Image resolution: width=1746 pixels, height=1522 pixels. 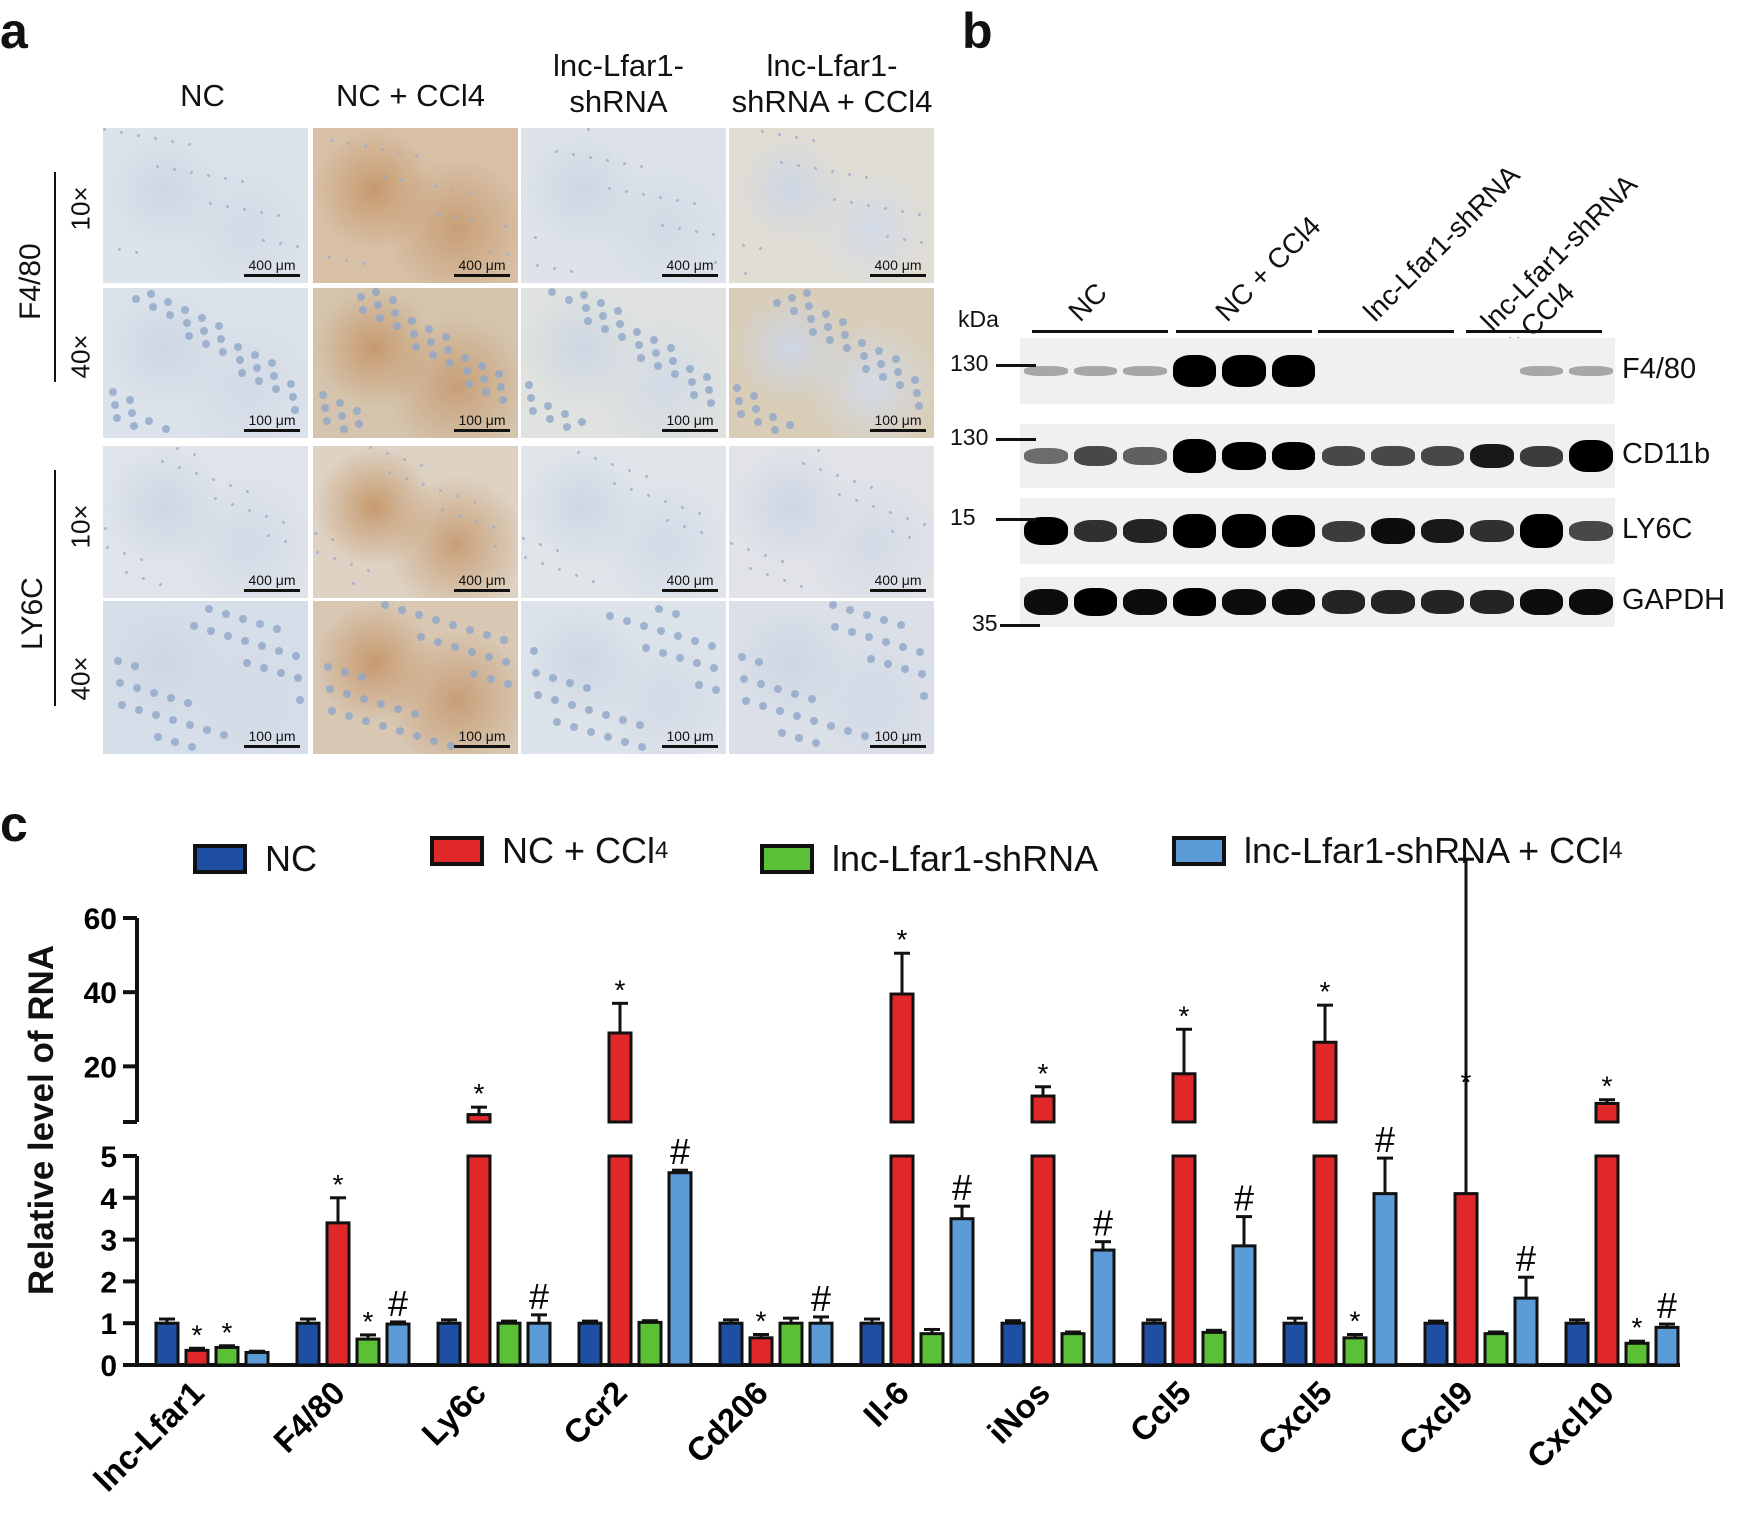 I want to click on scale-bar-label: 400 μm, so click(x=898, y=265).